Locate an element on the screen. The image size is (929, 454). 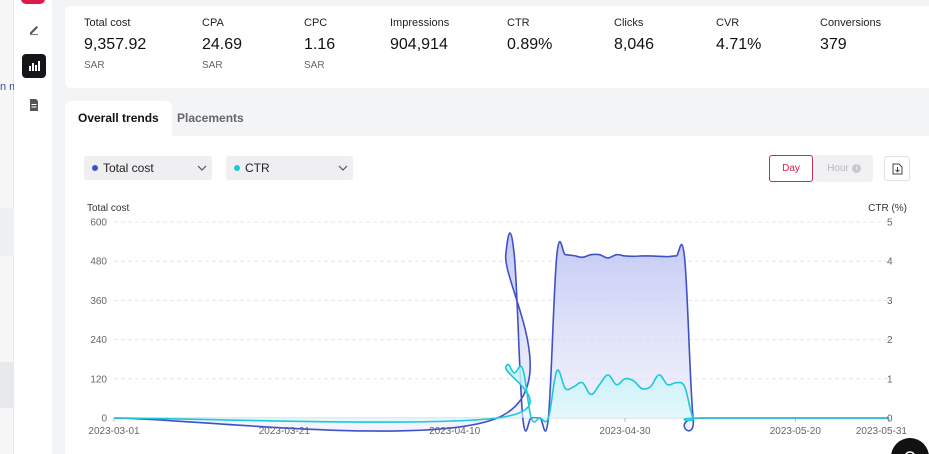
hour-label: Hour is located at coordinates (838, 168).